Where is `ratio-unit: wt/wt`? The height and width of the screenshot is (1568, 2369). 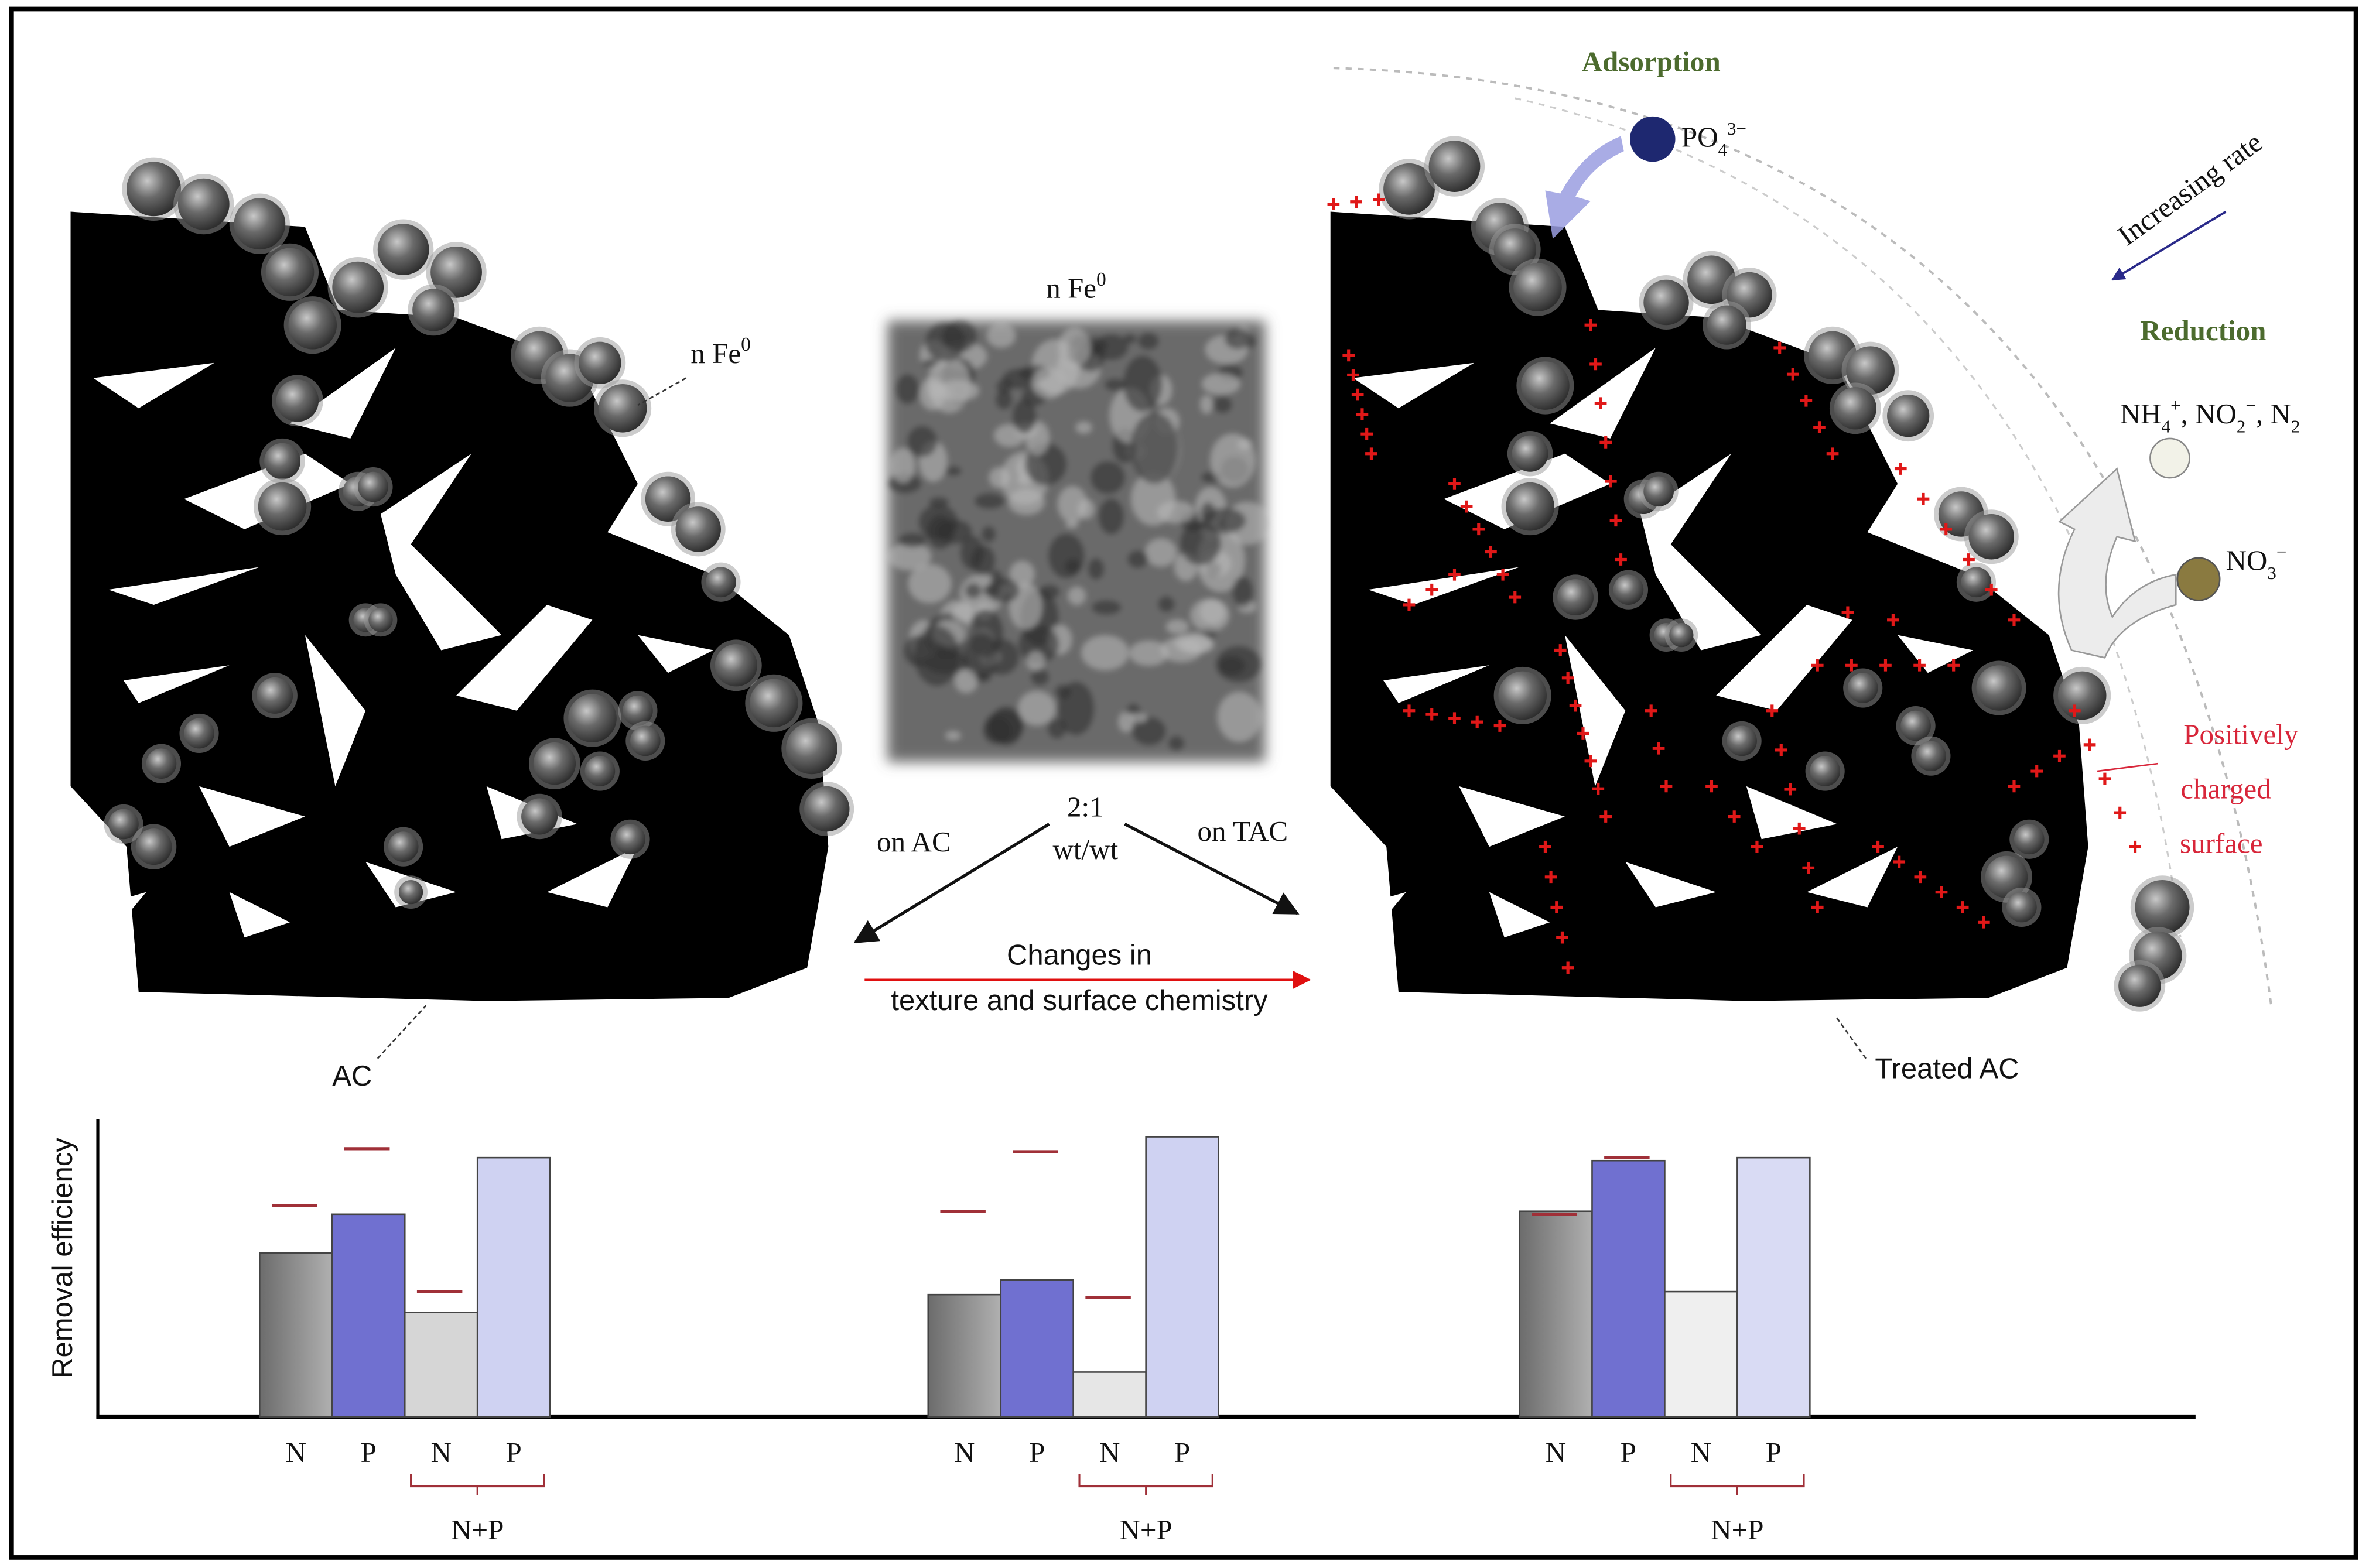
ratio-unit: wt/wt is located at coordinates (1085, 849).